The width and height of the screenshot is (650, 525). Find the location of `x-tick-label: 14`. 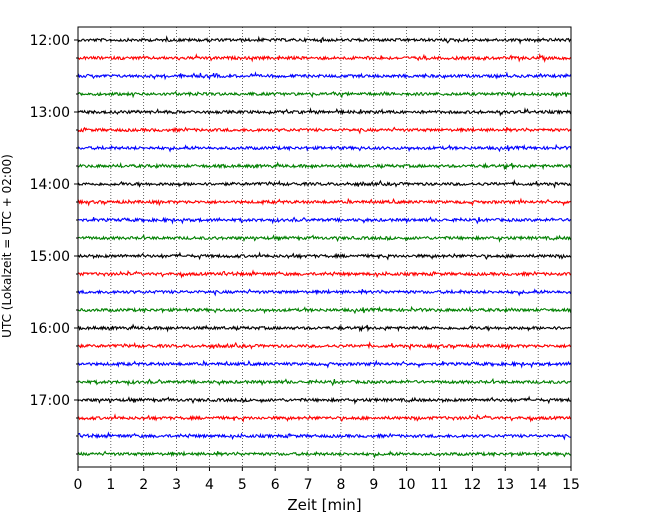

x-tick-label: 14 is located at coordinates (538, 485).